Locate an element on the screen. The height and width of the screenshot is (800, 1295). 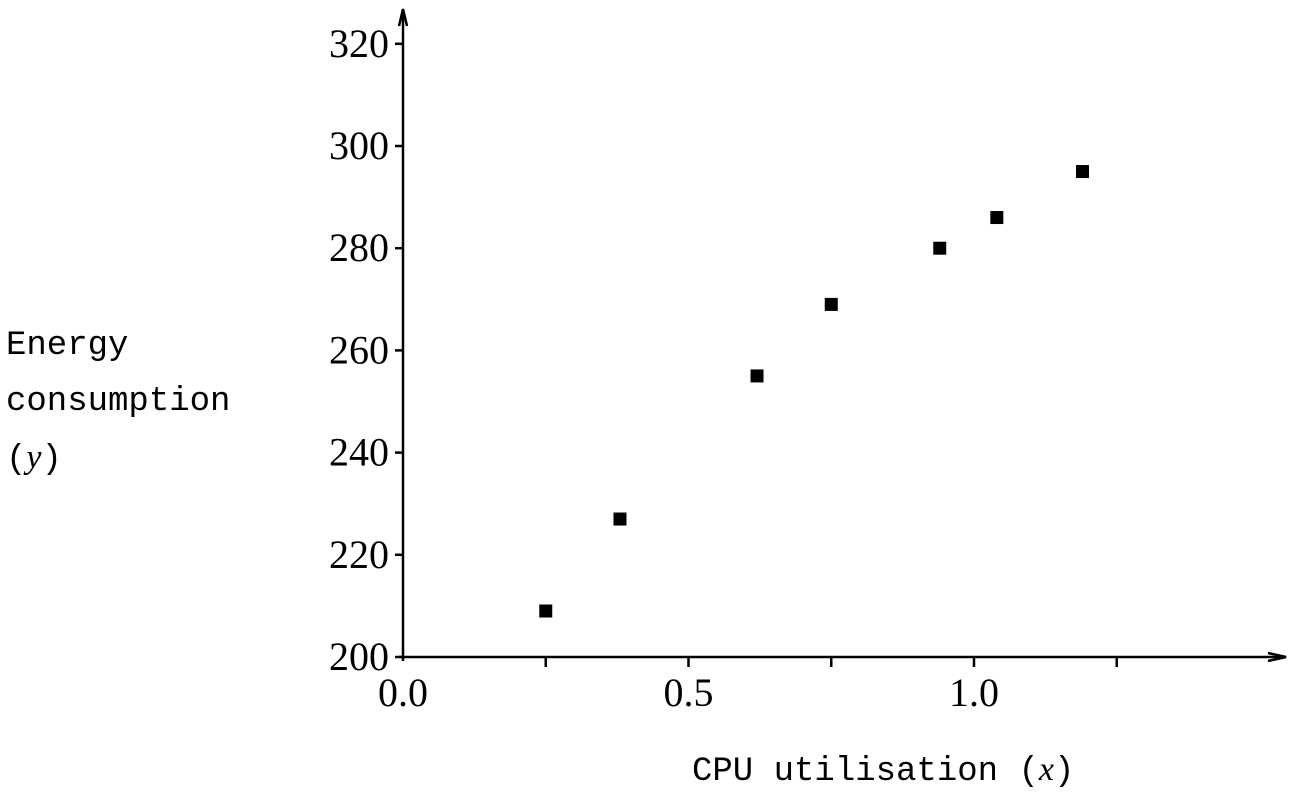
y-axis-arrow is located at coordinates (403, 17).